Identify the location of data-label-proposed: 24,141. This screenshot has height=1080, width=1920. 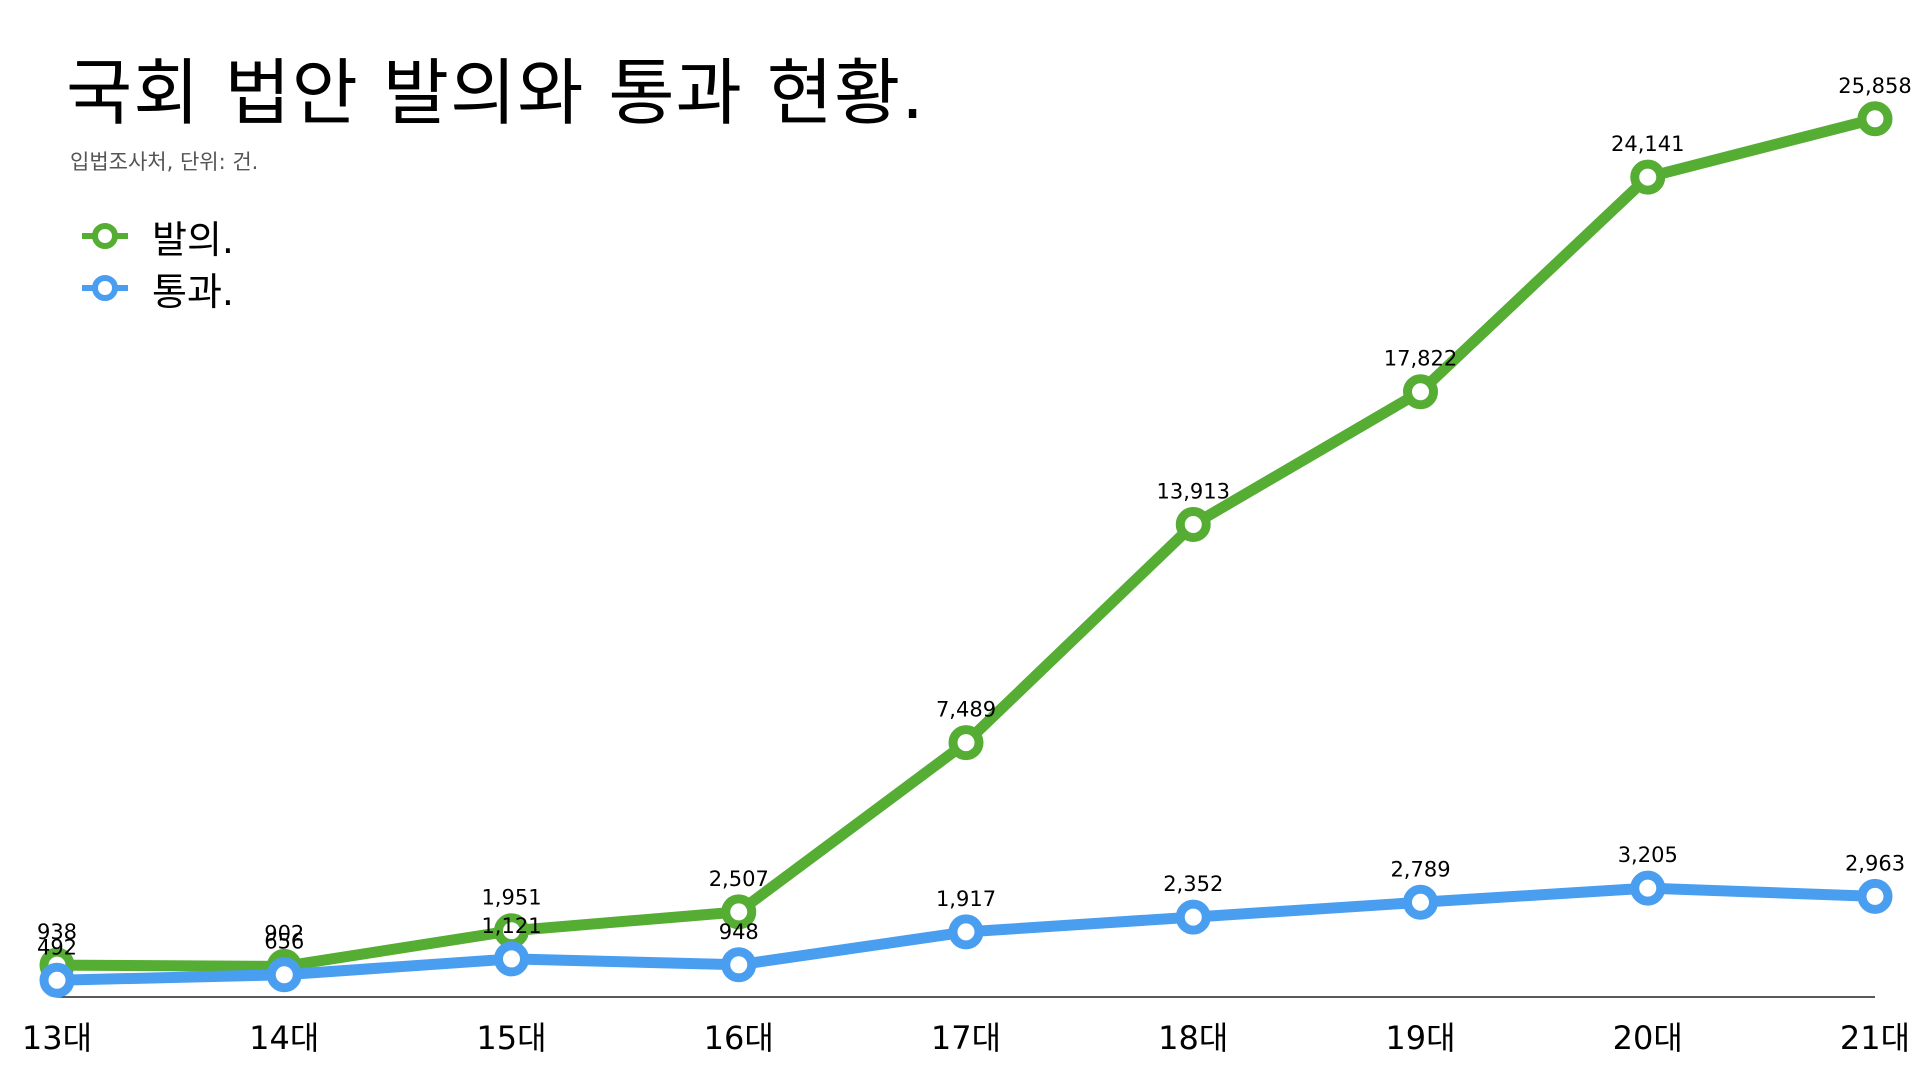
(1647, 144).